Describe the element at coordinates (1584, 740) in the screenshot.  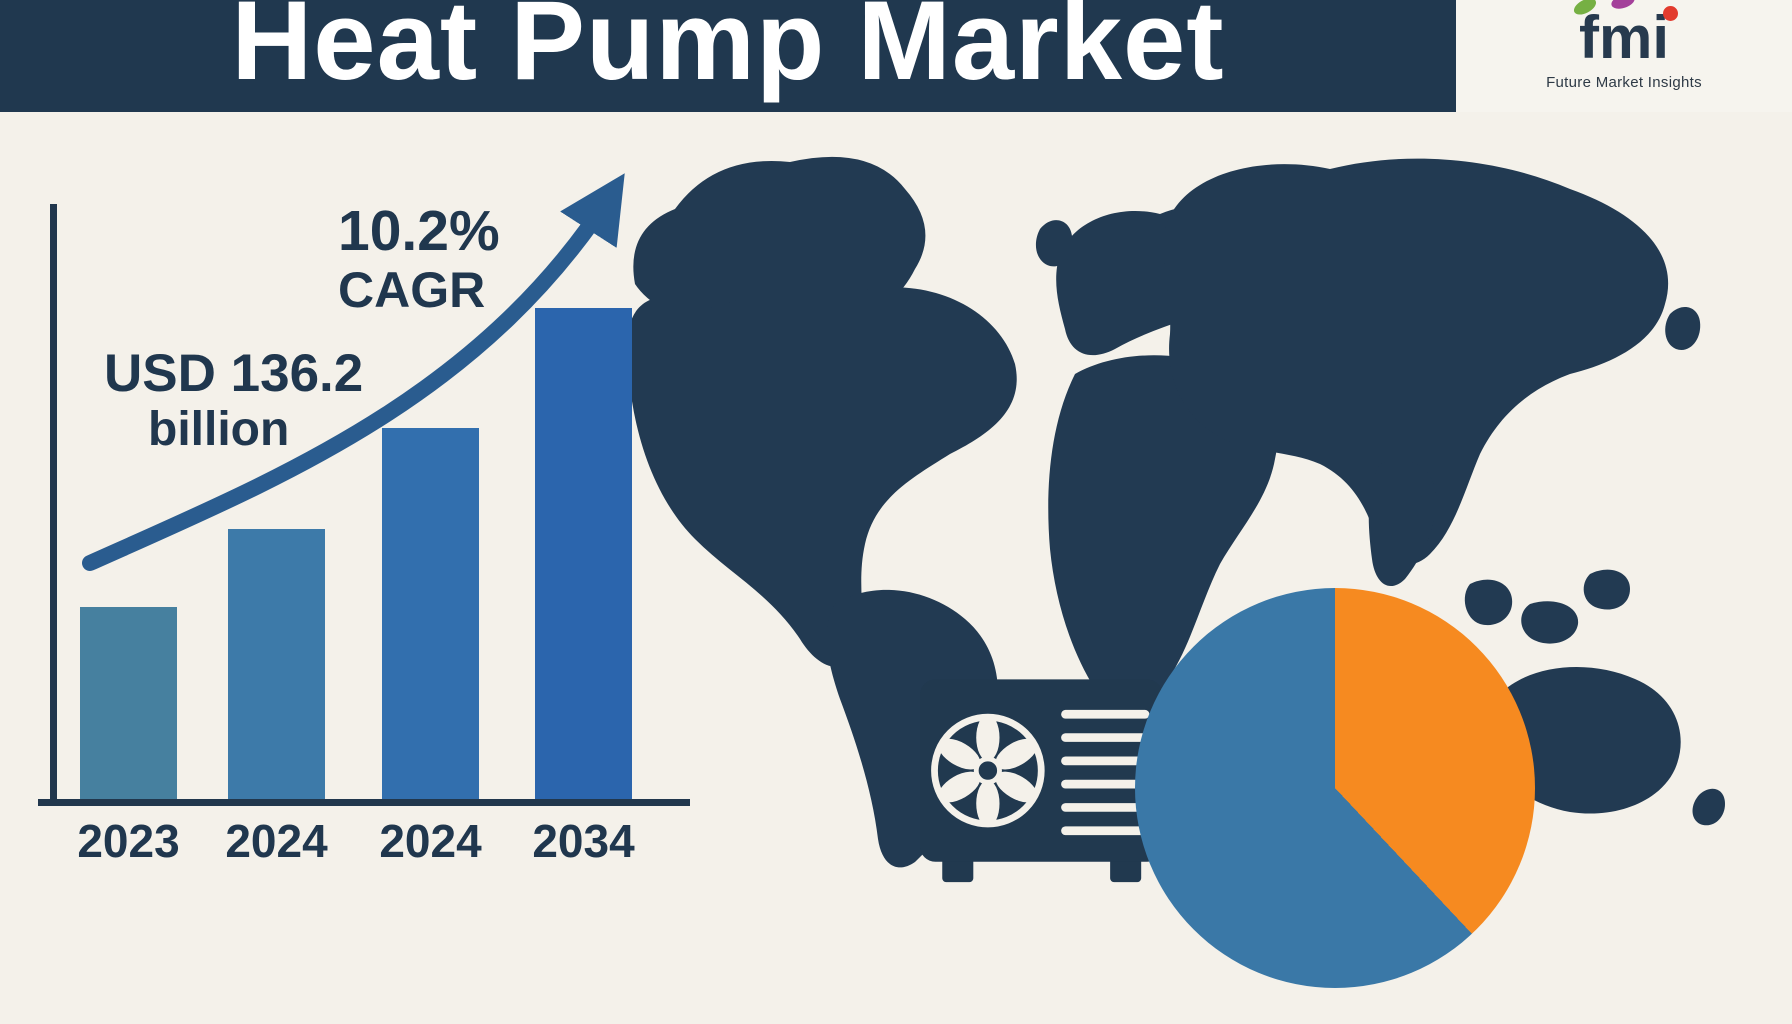
I see `continent-australia` at that location.